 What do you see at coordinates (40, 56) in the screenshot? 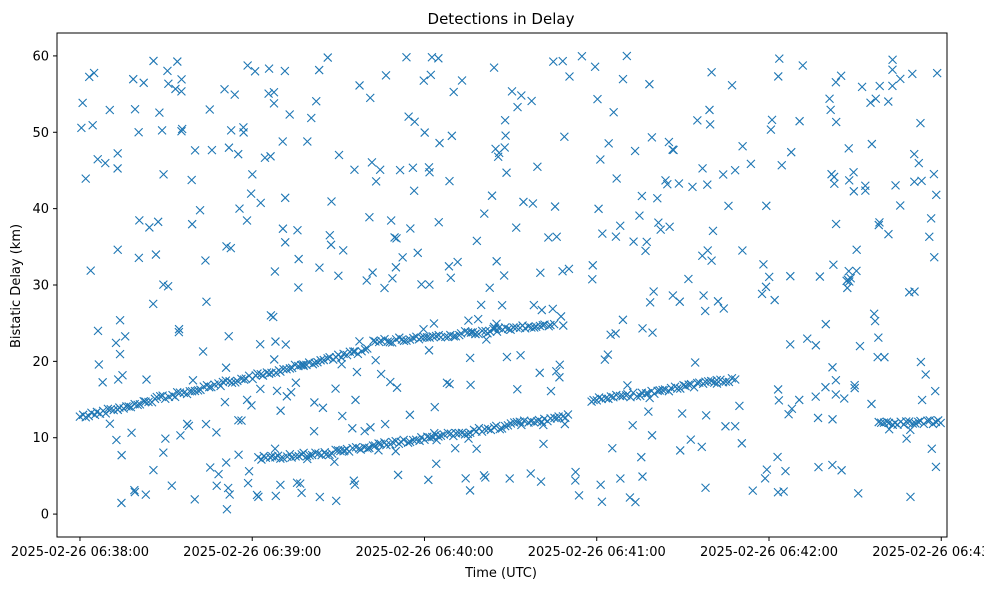
I see `y-tick-label: 60` at bounding box center [40, 56].